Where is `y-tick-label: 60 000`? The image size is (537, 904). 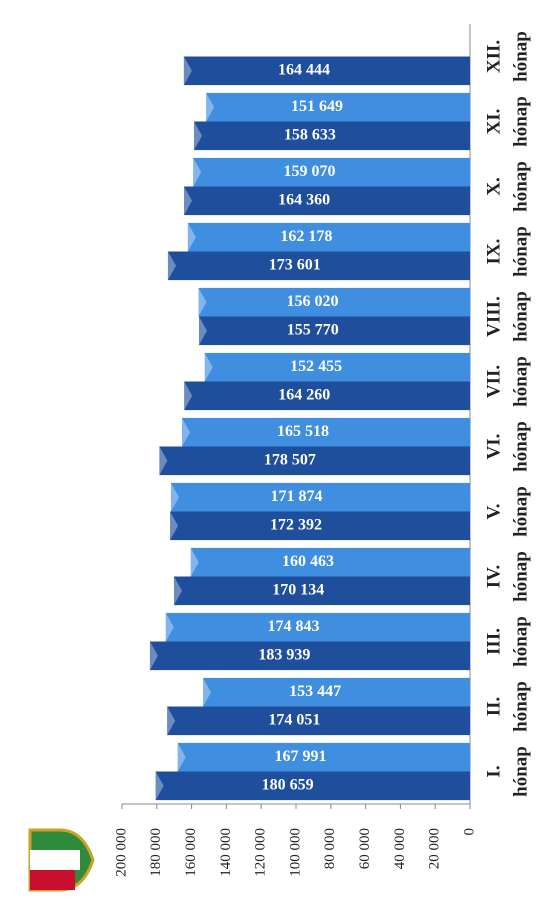
y-tick-label: 60 000 is located at coordinates (365, 848).